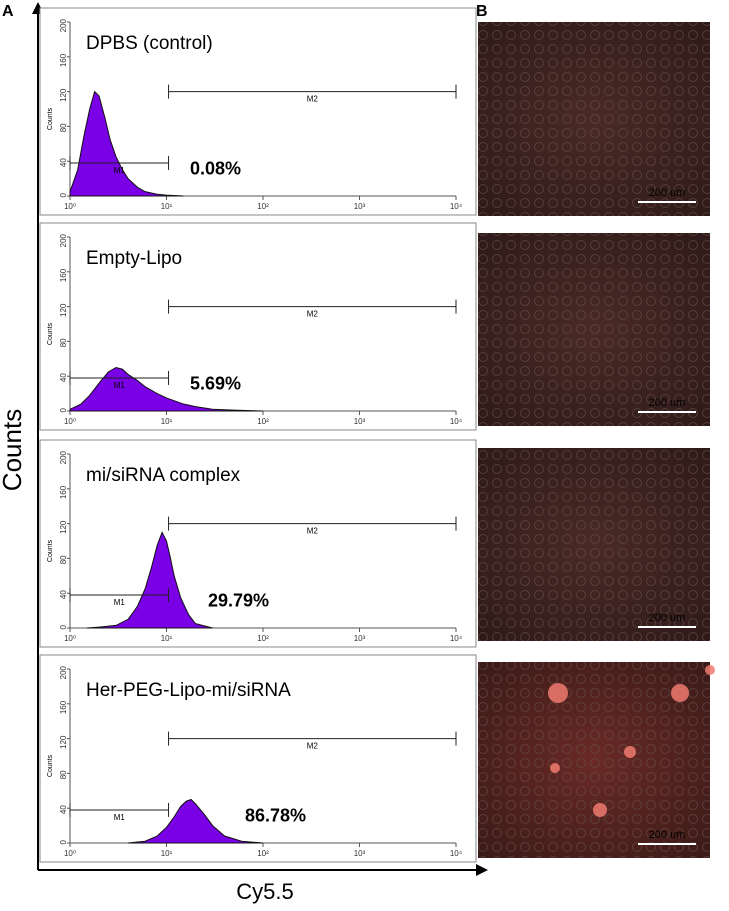 This screenshot has width=729, height=911. Describe the element at coordinates (482, 870) in the screenshot. I see `arrowhead` at that location.